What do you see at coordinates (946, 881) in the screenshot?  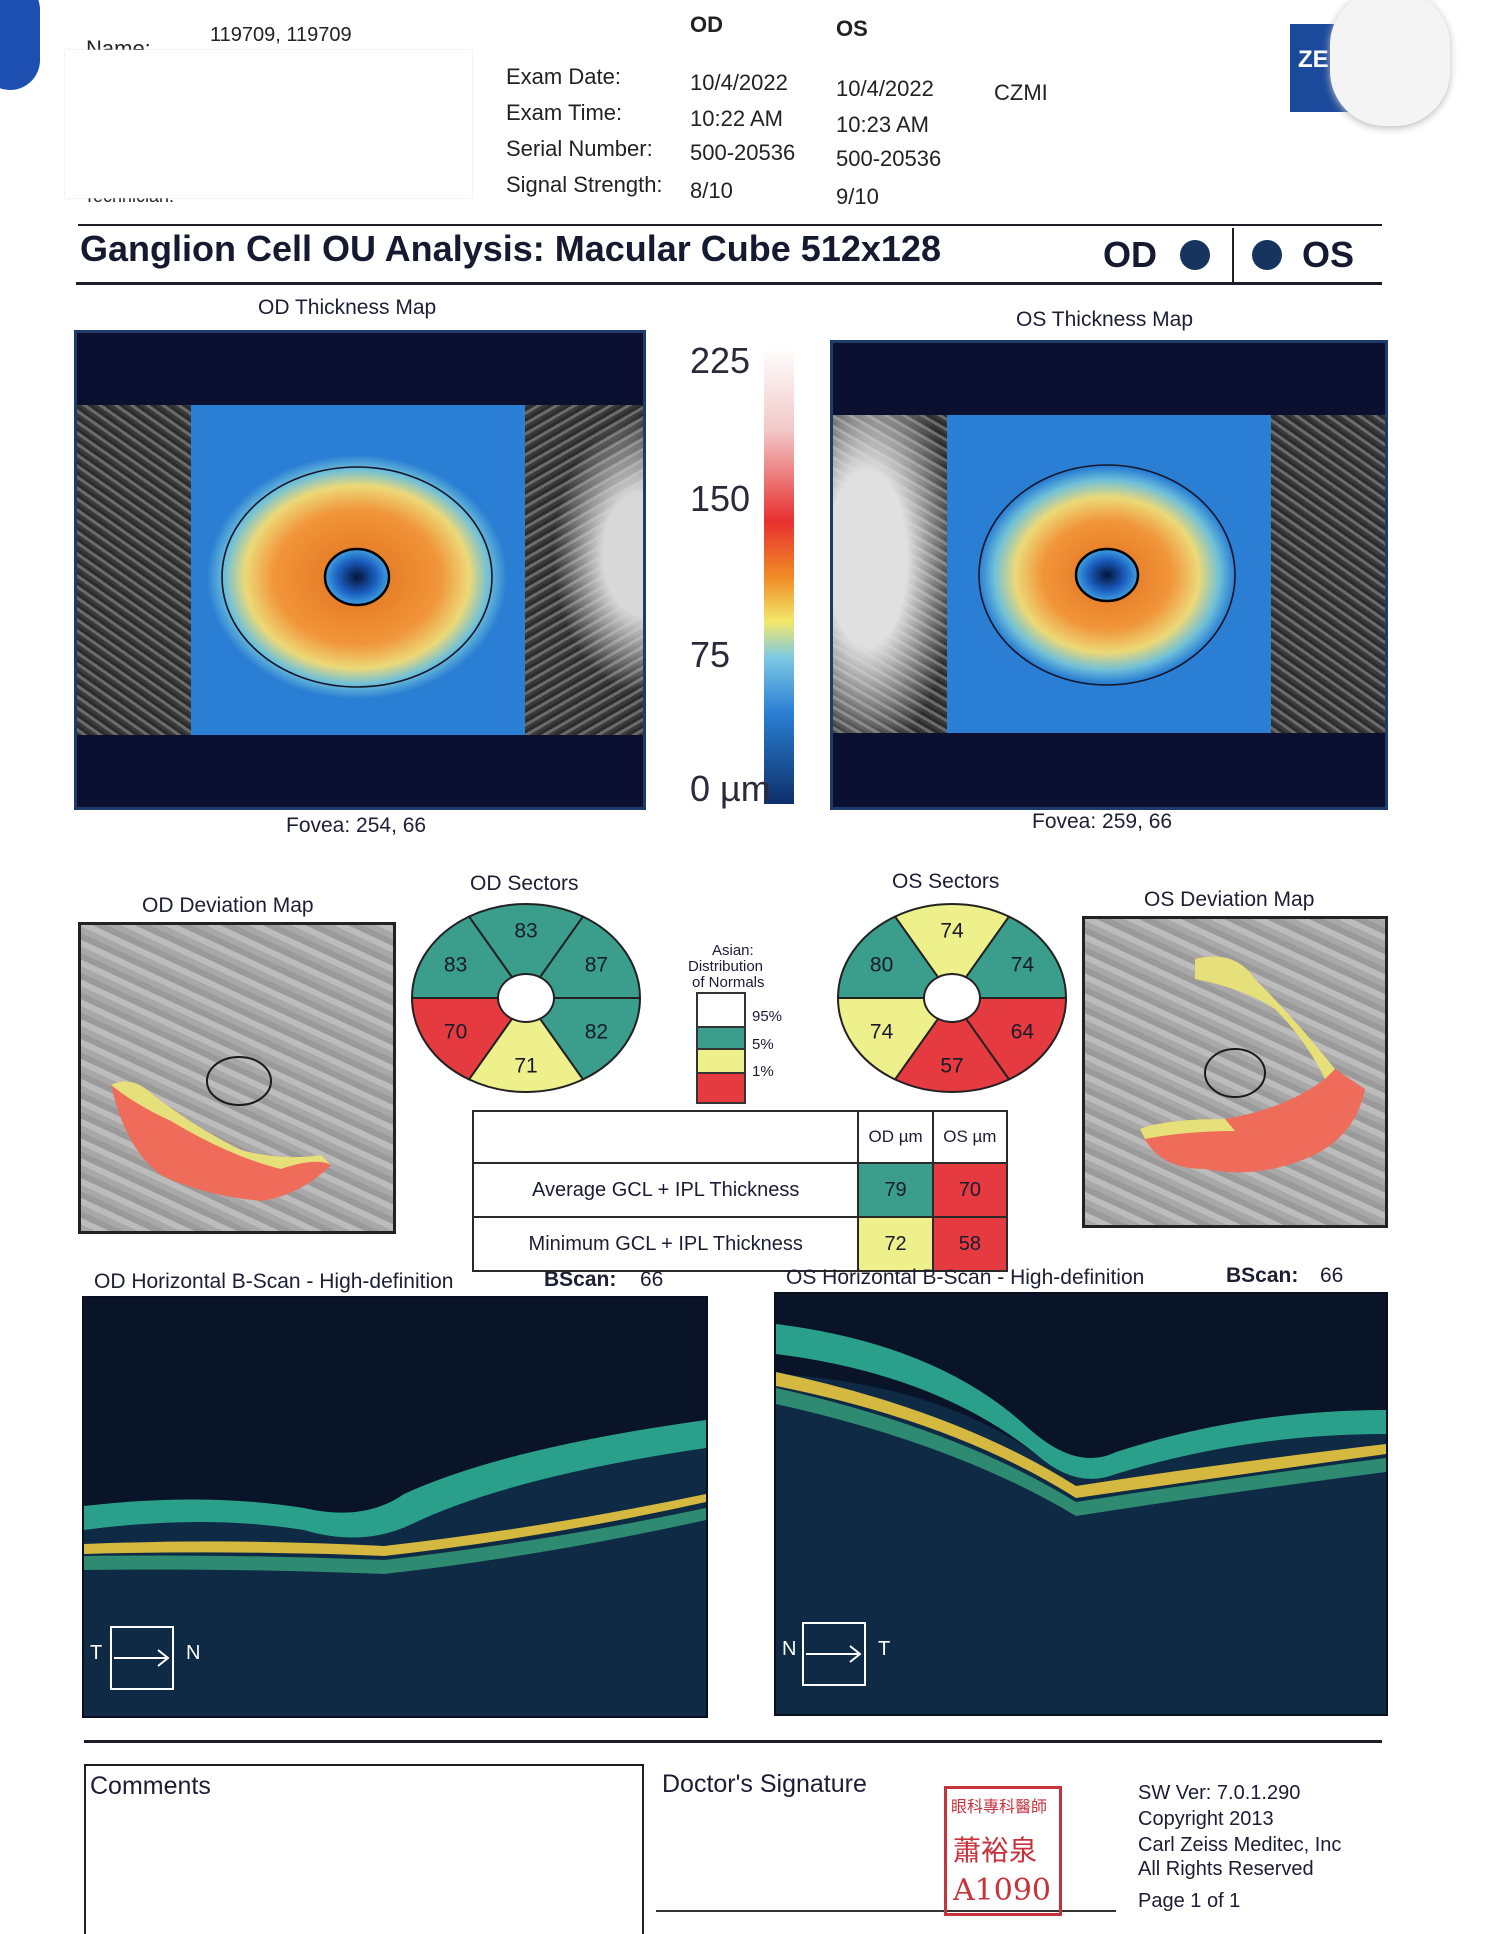 I see `os-sectors-title: OS Sectors` at bounding box center [946, 881].